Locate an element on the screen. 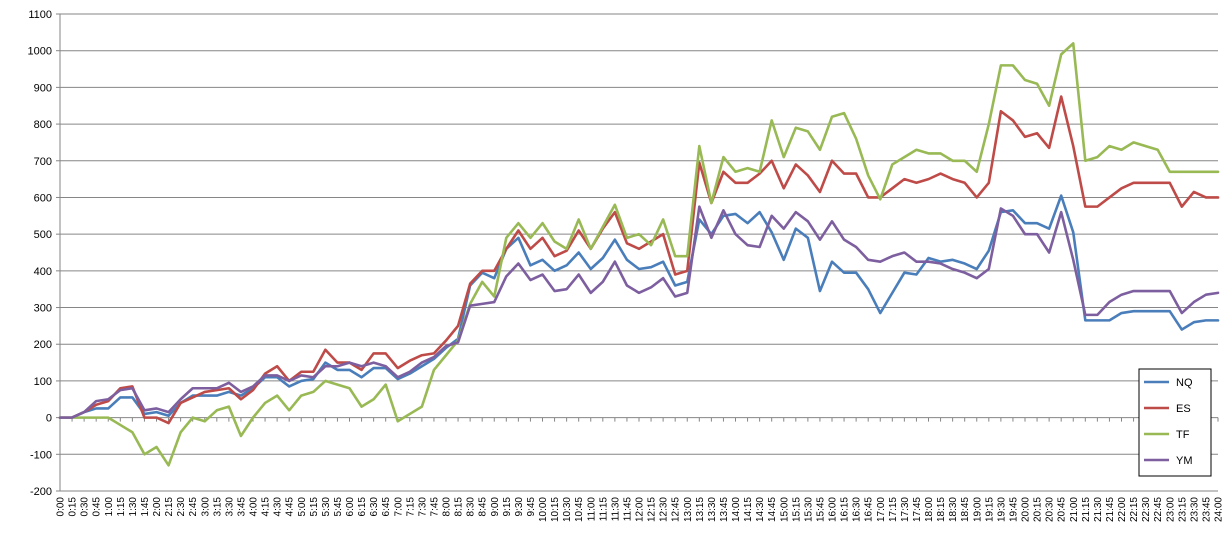 The height and width of the screenshot is (547, 1230). legend-box is located at coordinates (1175, 422).